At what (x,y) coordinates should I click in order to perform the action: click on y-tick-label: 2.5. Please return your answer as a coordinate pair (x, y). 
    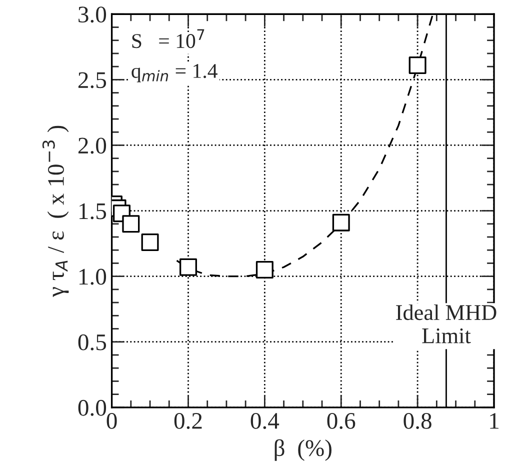
    Looking at the image, I should click on (92, 80).